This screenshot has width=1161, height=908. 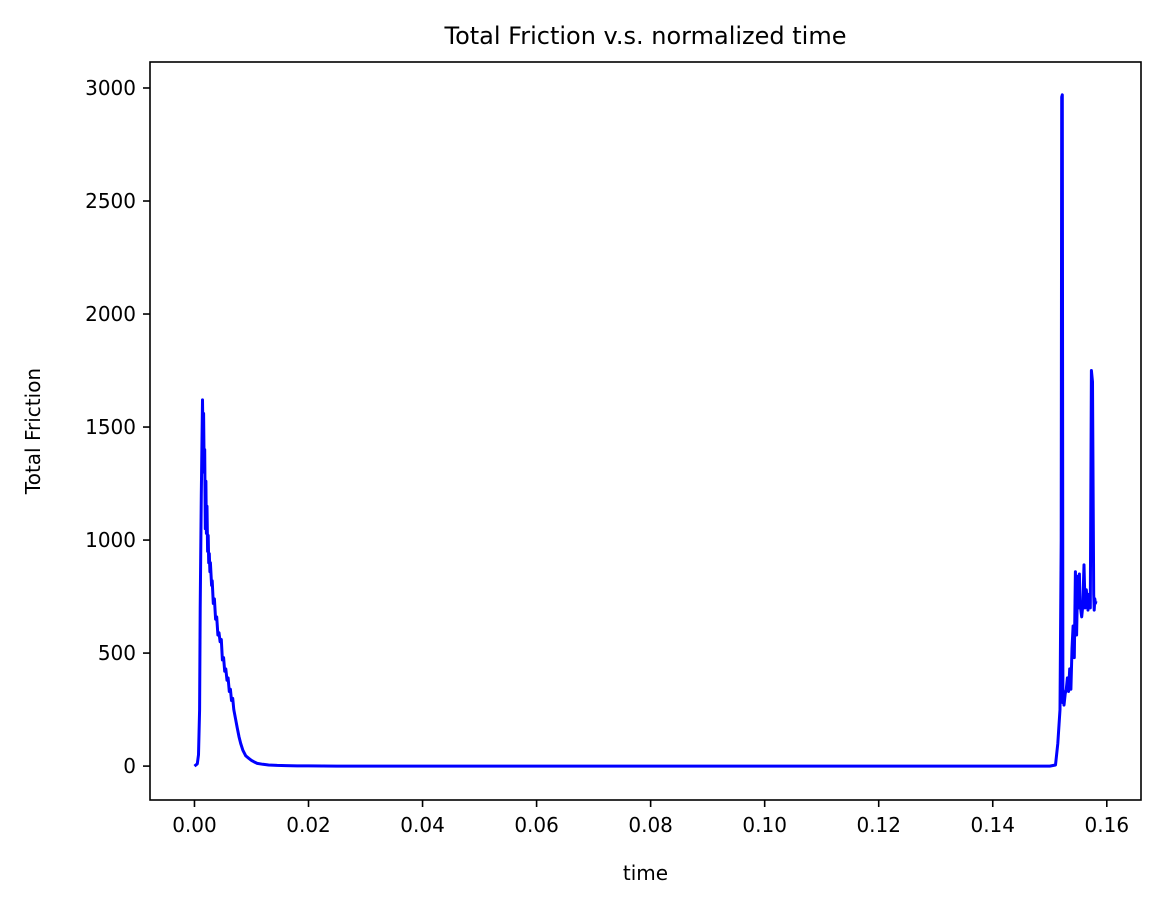 What do you see at coordinates (536, 825) in the screenshot?
I see `x-tick-label: 0.06` at bounding box center [536, 825].